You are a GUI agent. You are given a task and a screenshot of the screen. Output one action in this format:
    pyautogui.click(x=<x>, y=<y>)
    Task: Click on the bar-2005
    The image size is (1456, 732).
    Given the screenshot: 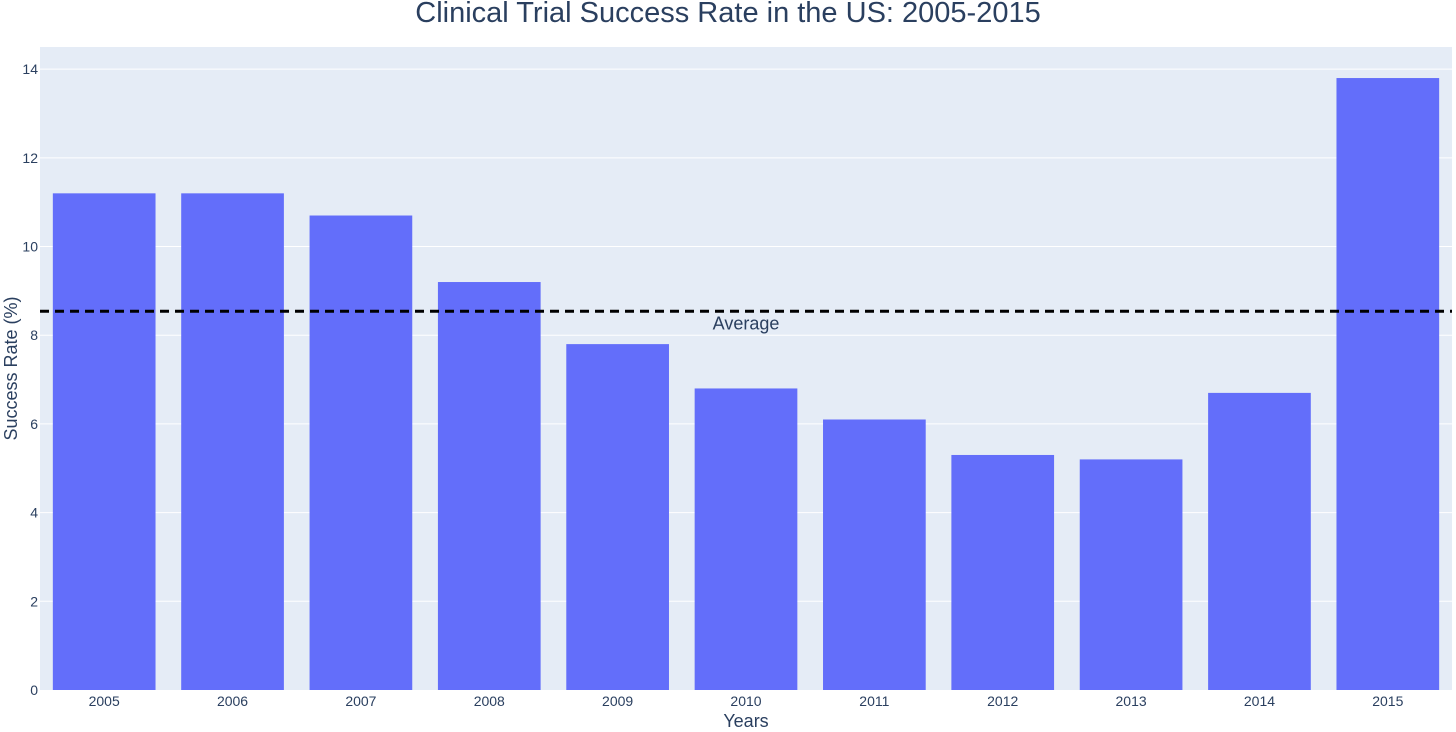 What is the action you would take?
    pyautogui.click(x=104, y=441)
    